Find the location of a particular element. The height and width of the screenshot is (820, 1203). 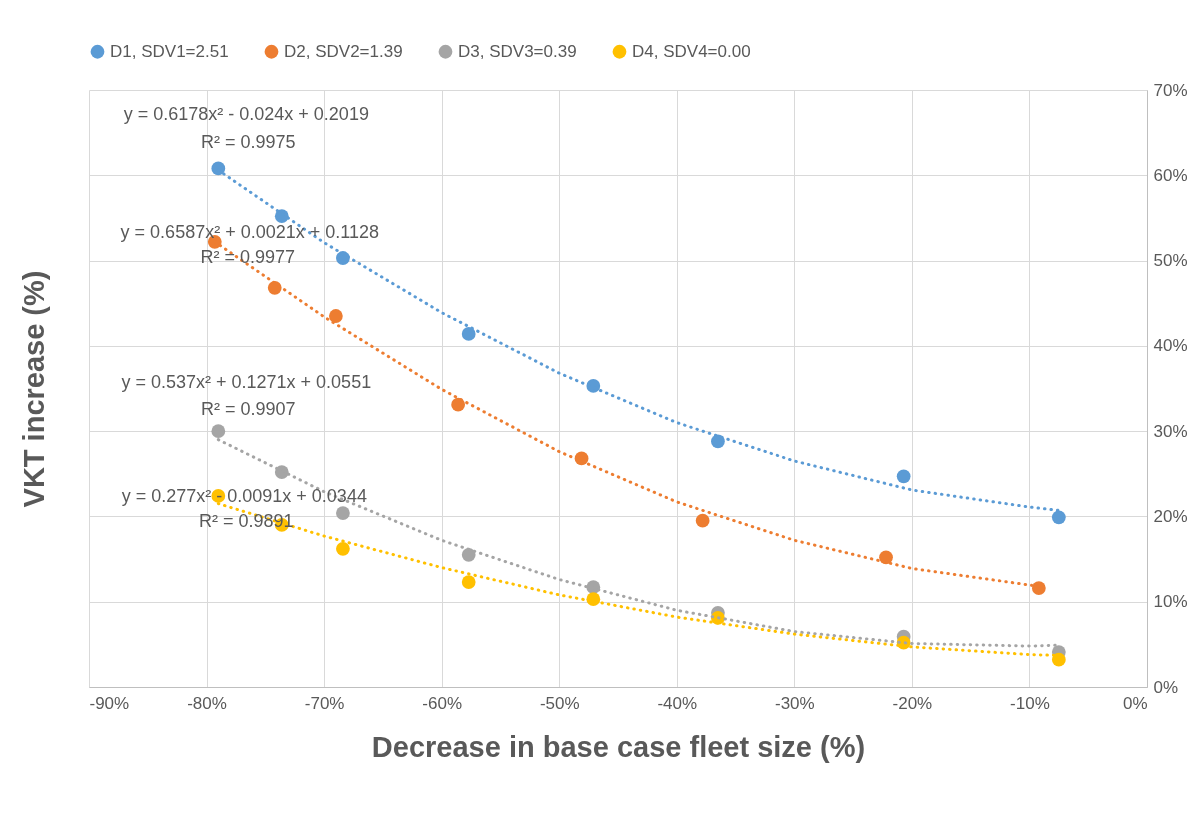

annotation: y = 0.537x² + 0.1271x + 0.0551 is located at coordinates (246, 382).